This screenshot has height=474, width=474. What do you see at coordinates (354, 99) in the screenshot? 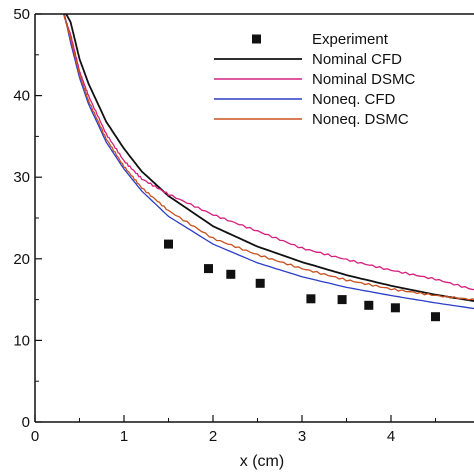
I see `legend-label-noneq-cfd: Noneq. CFD` at bounding box center [354, 99].